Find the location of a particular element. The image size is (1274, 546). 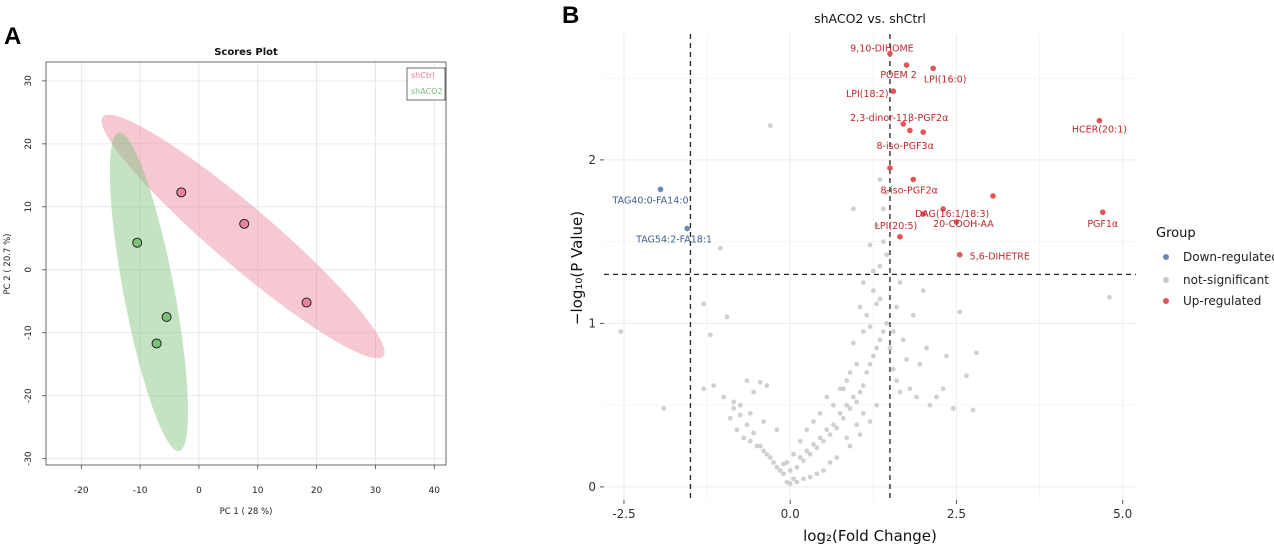

y-tick-label: 0 is located at coordinates (592, 487).